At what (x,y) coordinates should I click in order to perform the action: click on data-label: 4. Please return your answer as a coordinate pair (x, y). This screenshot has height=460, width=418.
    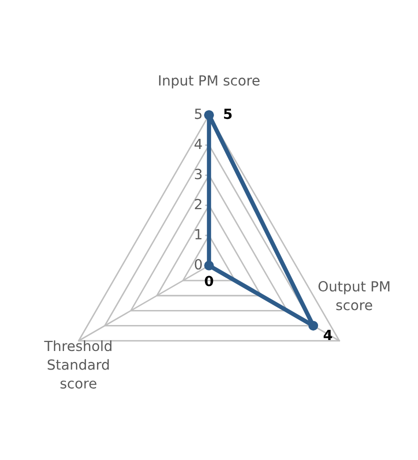
    Looking at the image, I should click on (328, 335).